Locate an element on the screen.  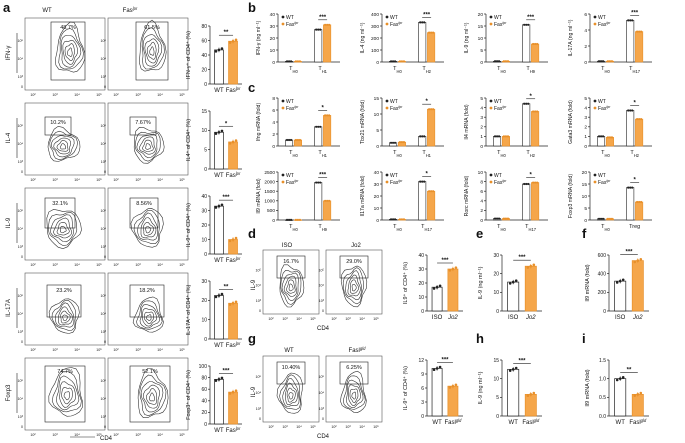
g-flow-gld-gate is located at coordinates (354, 373).